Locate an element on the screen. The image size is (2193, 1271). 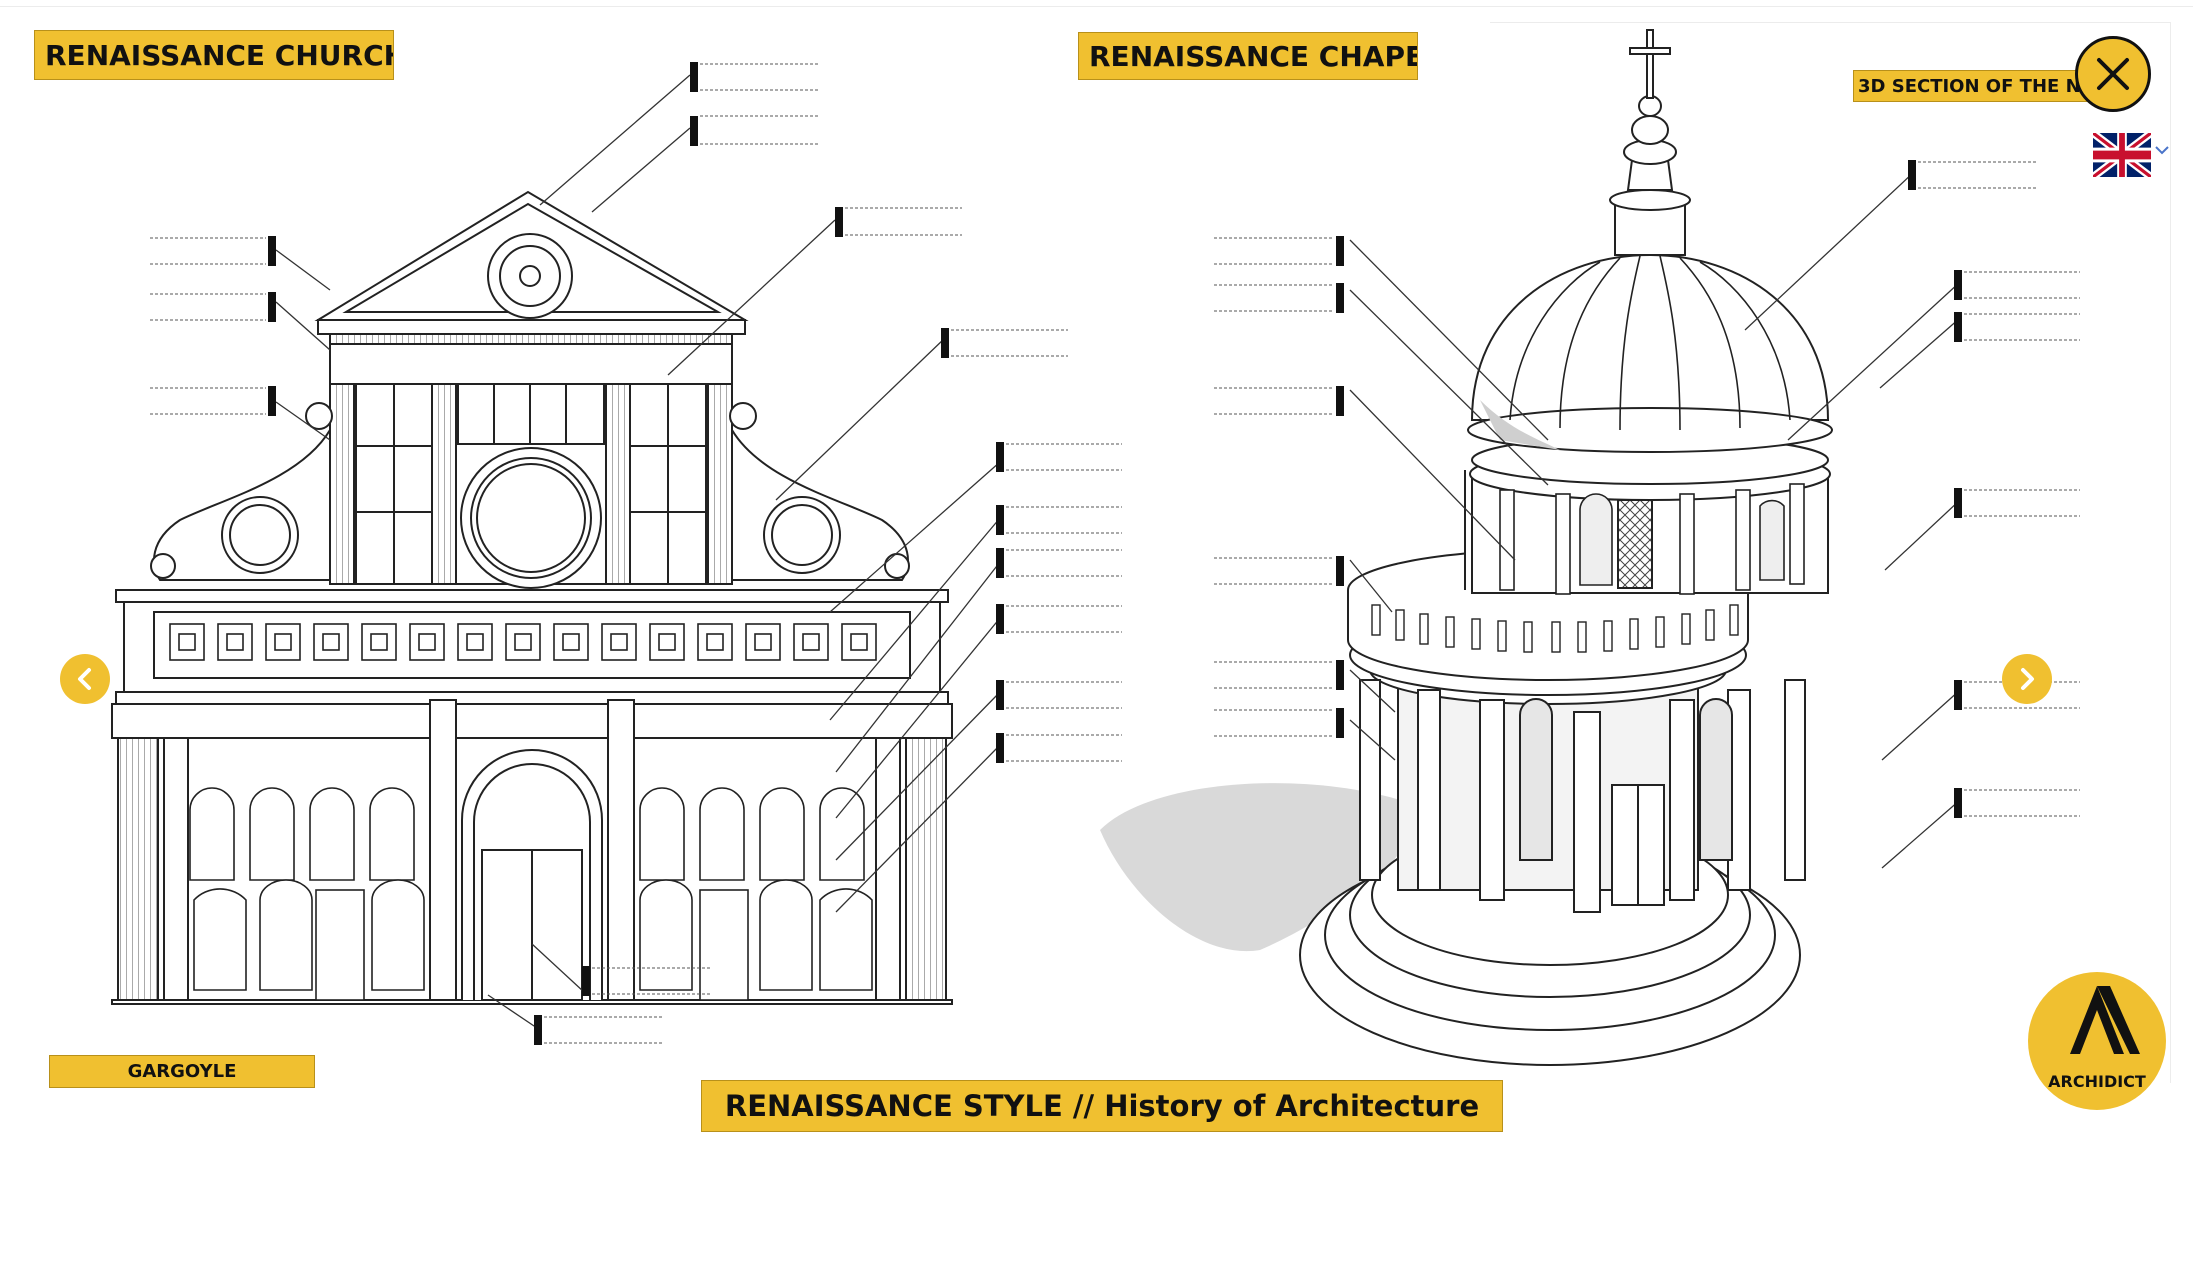
close-button is located at coordinates (2113, 74).